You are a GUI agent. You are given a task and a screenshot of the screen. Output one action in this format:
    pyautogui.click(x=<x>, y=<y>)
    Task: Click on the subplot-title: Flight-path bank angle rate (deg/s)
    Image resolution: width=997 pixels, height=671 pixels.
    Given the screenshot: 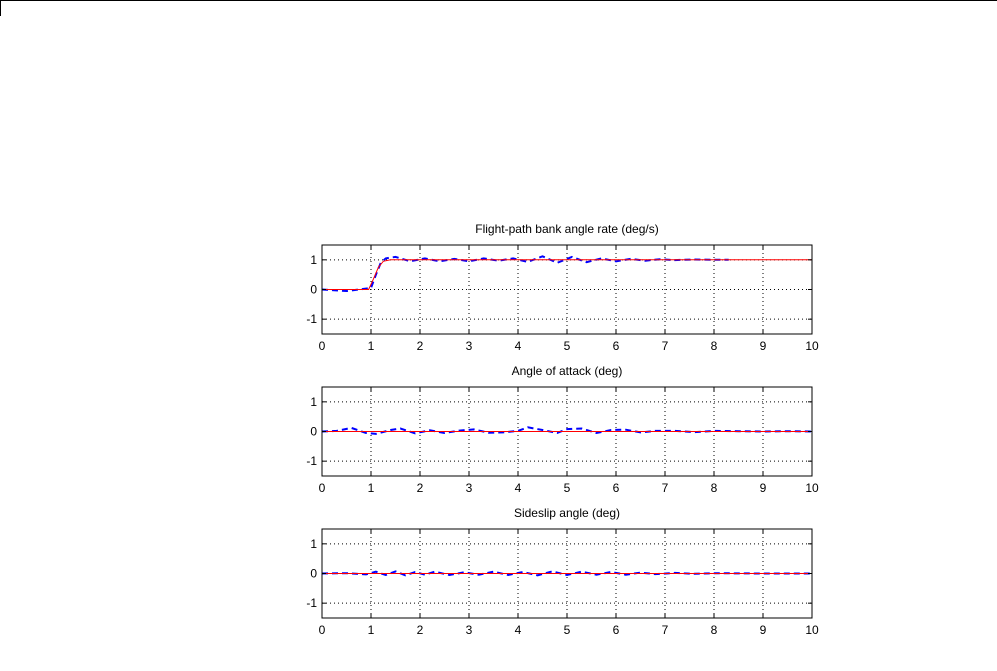 What is the action you would take?
    pyautogui.click(x=566, y=229)
    